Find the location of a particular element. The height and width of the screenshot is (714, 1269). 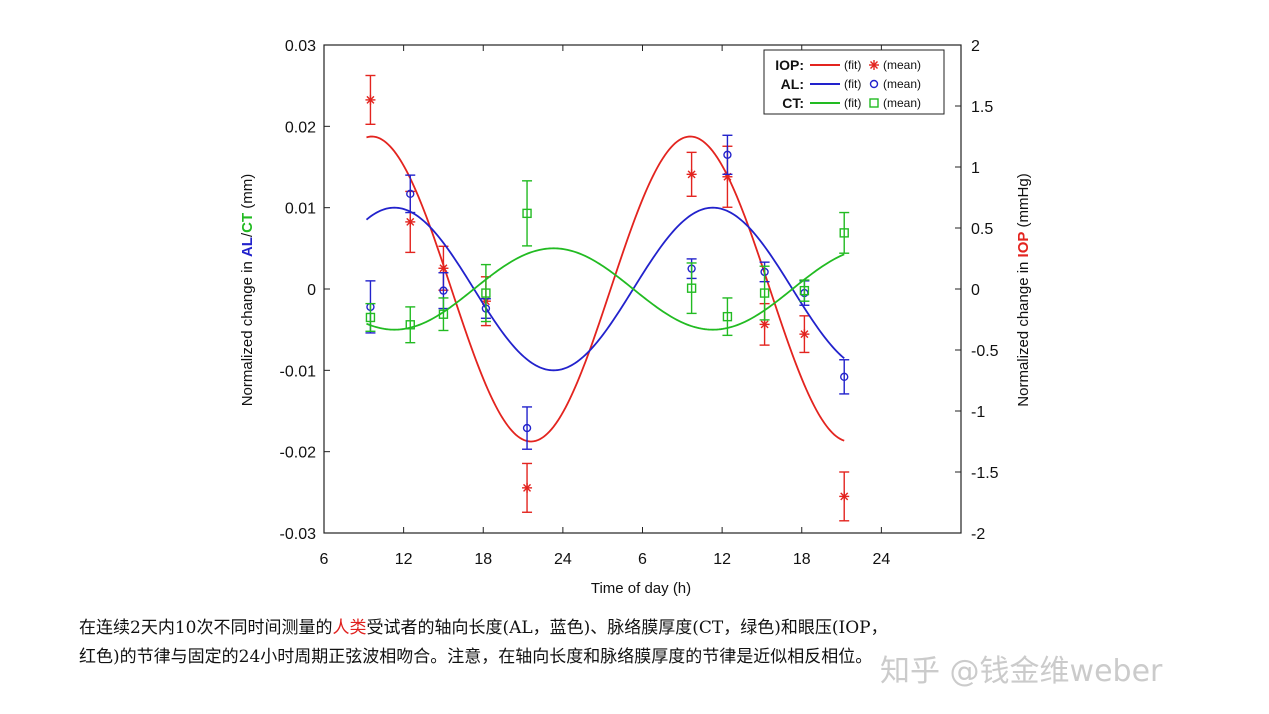

caption-line-1-a: 在连续2天内10次不同时间测量的 is located at coordinates (206, 628).